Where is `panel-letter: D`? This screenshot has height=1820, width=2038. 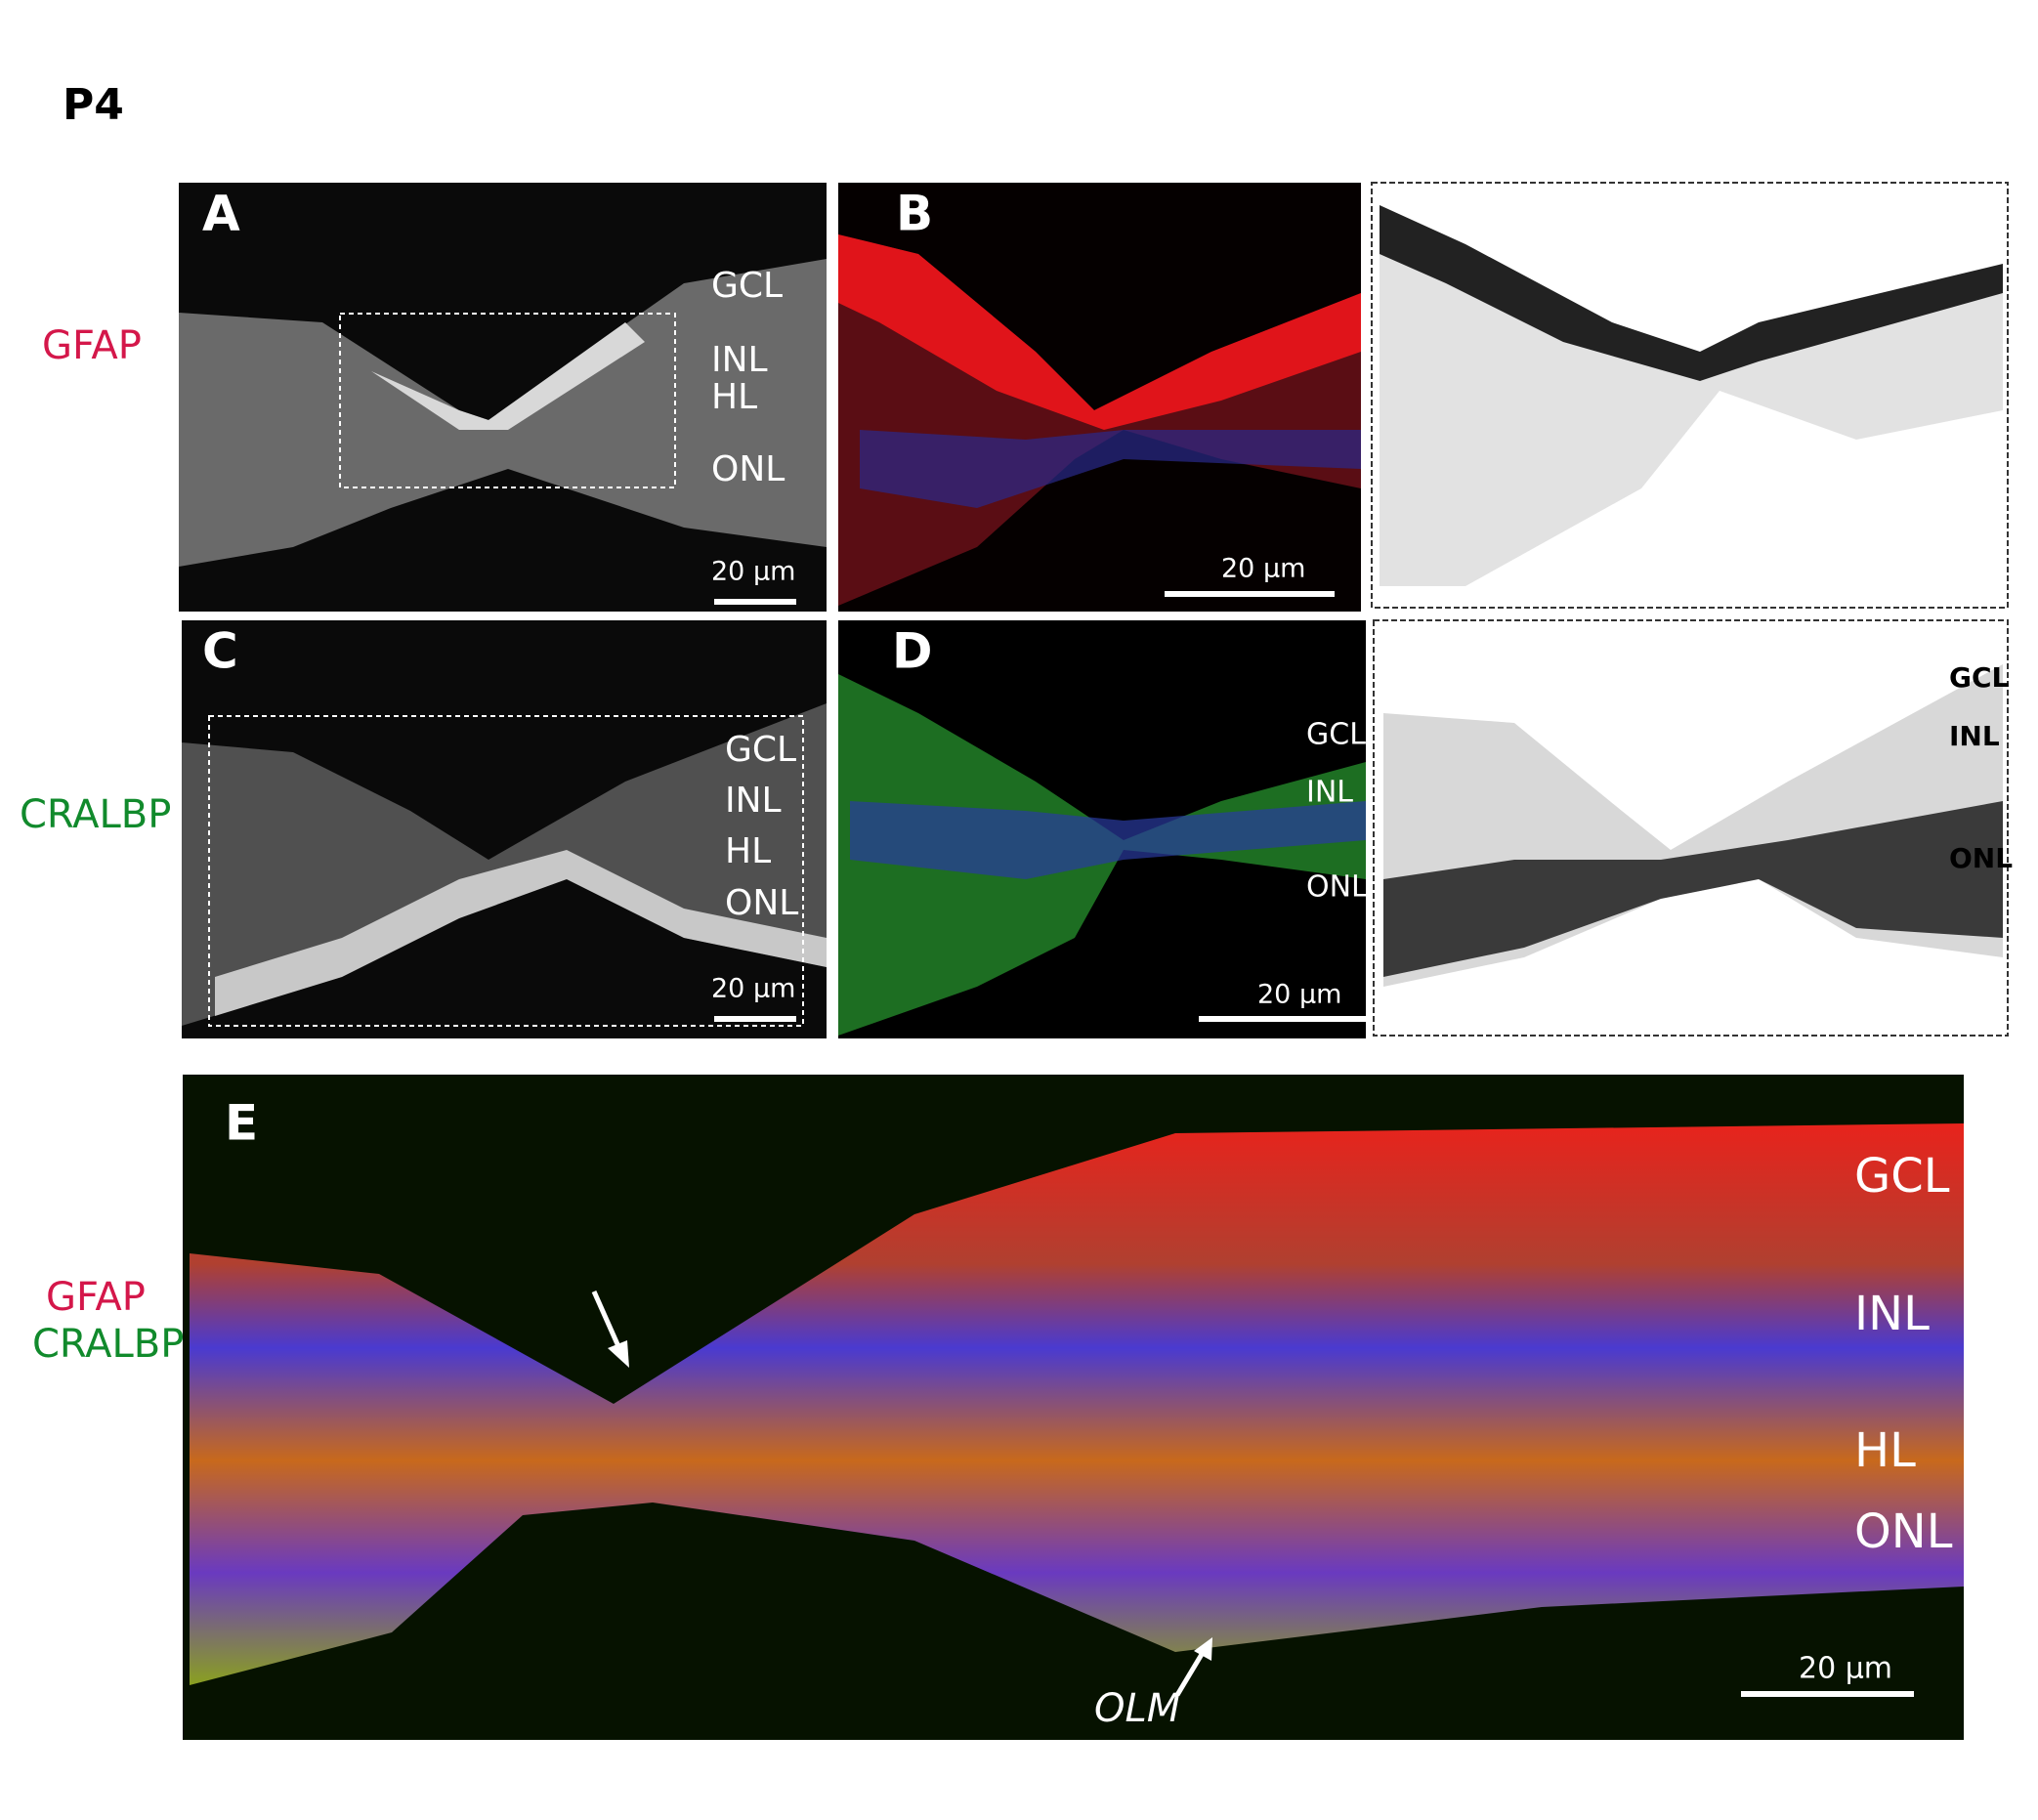
panel-letter: D is located at coordinates (912, 651).